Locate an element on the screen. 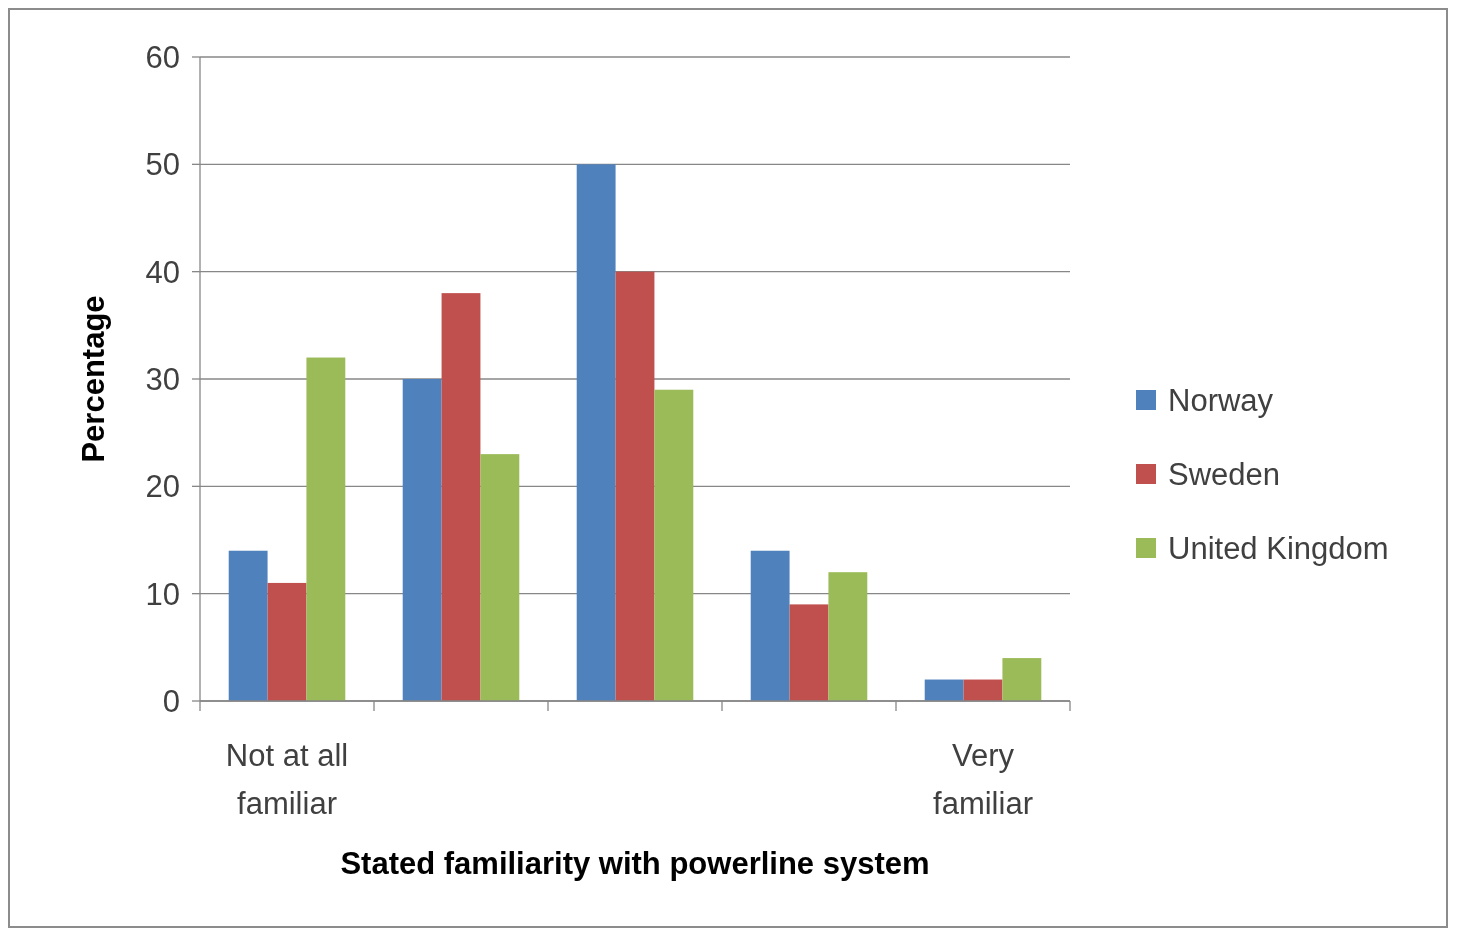  y-tick-label: 20 is located at coordinates (162, 487).